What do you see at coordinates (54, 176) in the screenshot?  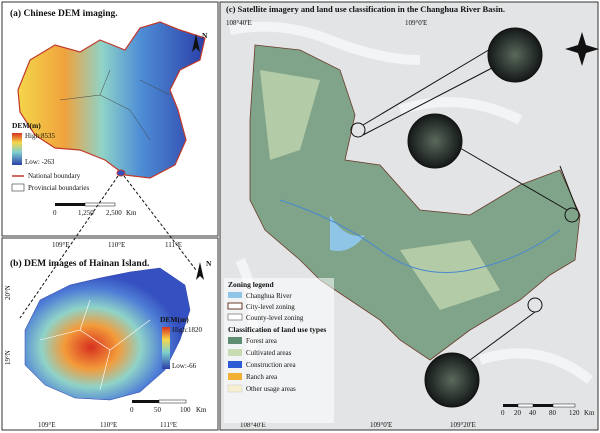 I see `legend-item: National boundary` at bounding box center [54, 176].